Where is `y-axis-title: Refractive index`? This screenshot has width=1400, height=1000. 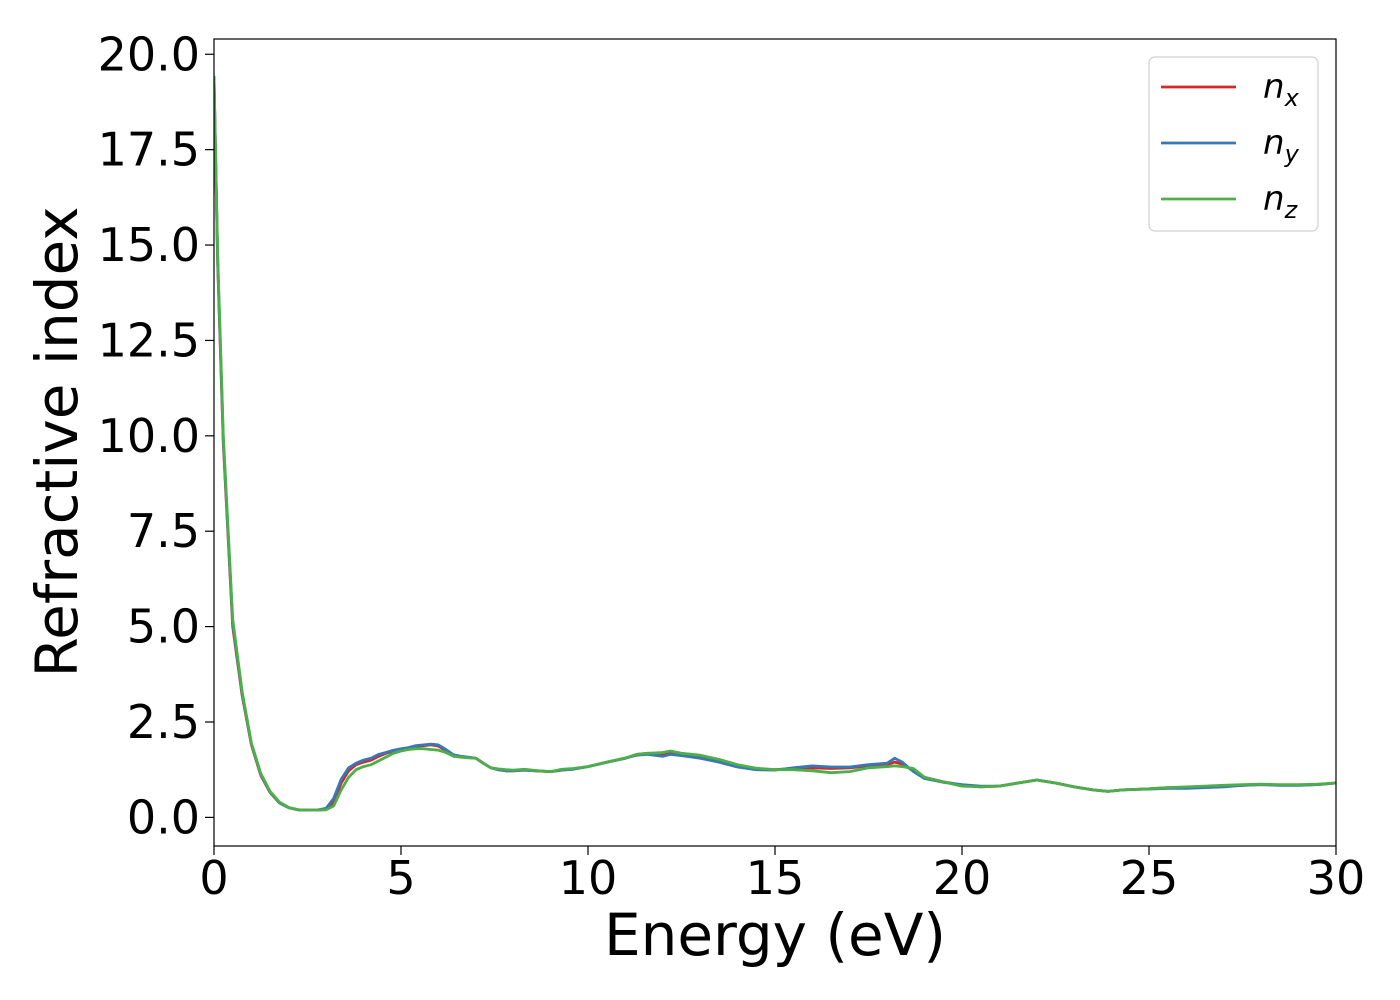
y-axis-title: Refractive index is located at coordinates (57, 441).